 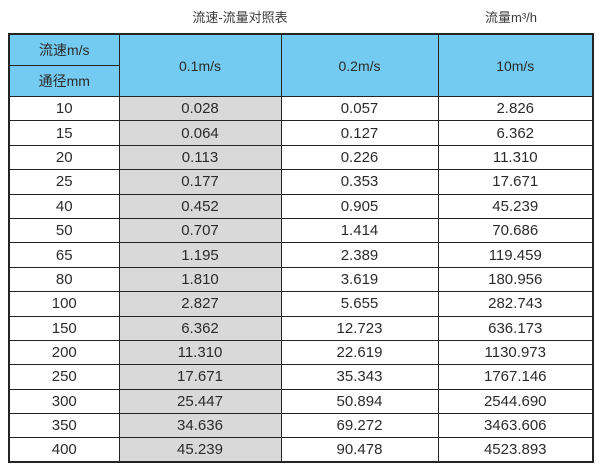 I want to click on diameter-cell: 300, so click(x=64, y=401).